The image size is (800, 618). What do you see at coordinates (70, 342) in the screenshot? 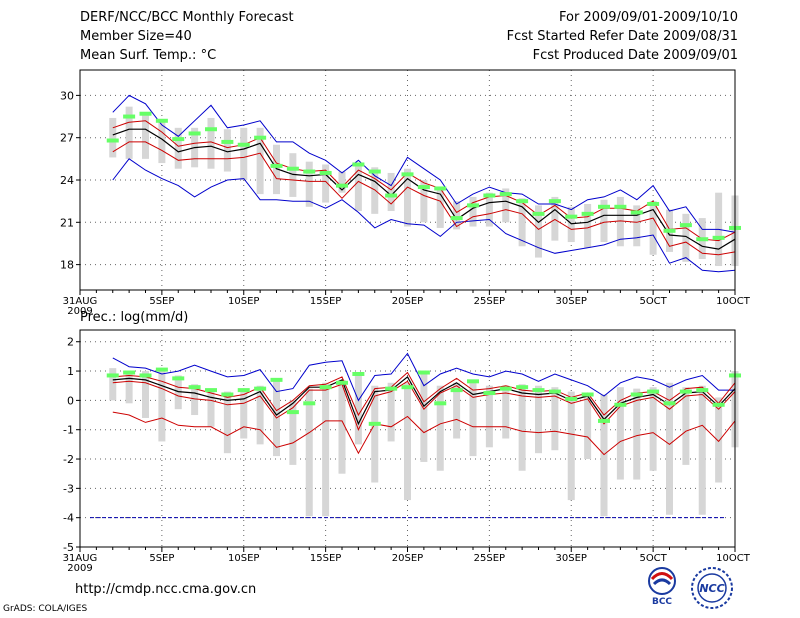
I see `precip-ytick-label: 2` at bounding box center [70, 342].